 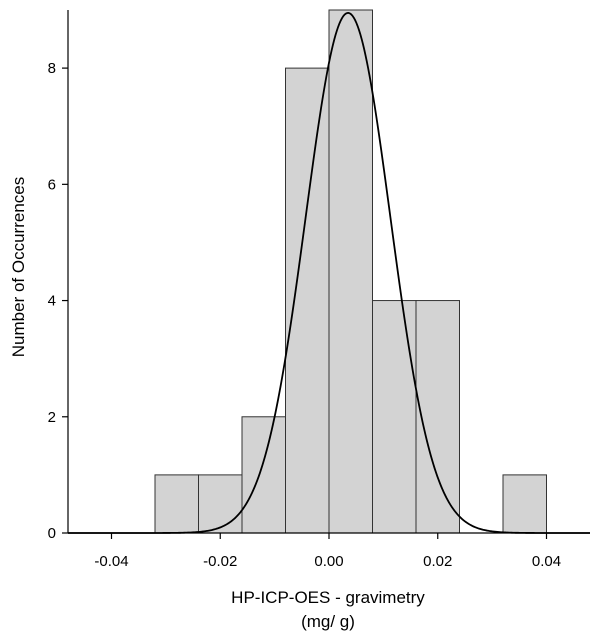 What do you see at coordinates (328, 597) in the screenshot?
I see `x-axis-title: HP-ICP-OES - gravimetry` at bounding box center [328, 597].